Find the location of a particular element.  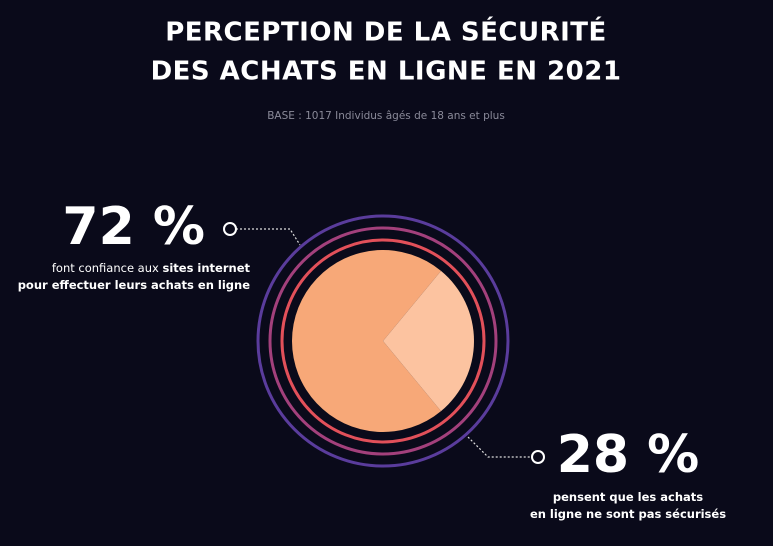

title-line: PERCEPTION DE LA SÉCURITÉ is located at coordinates (386, 32).